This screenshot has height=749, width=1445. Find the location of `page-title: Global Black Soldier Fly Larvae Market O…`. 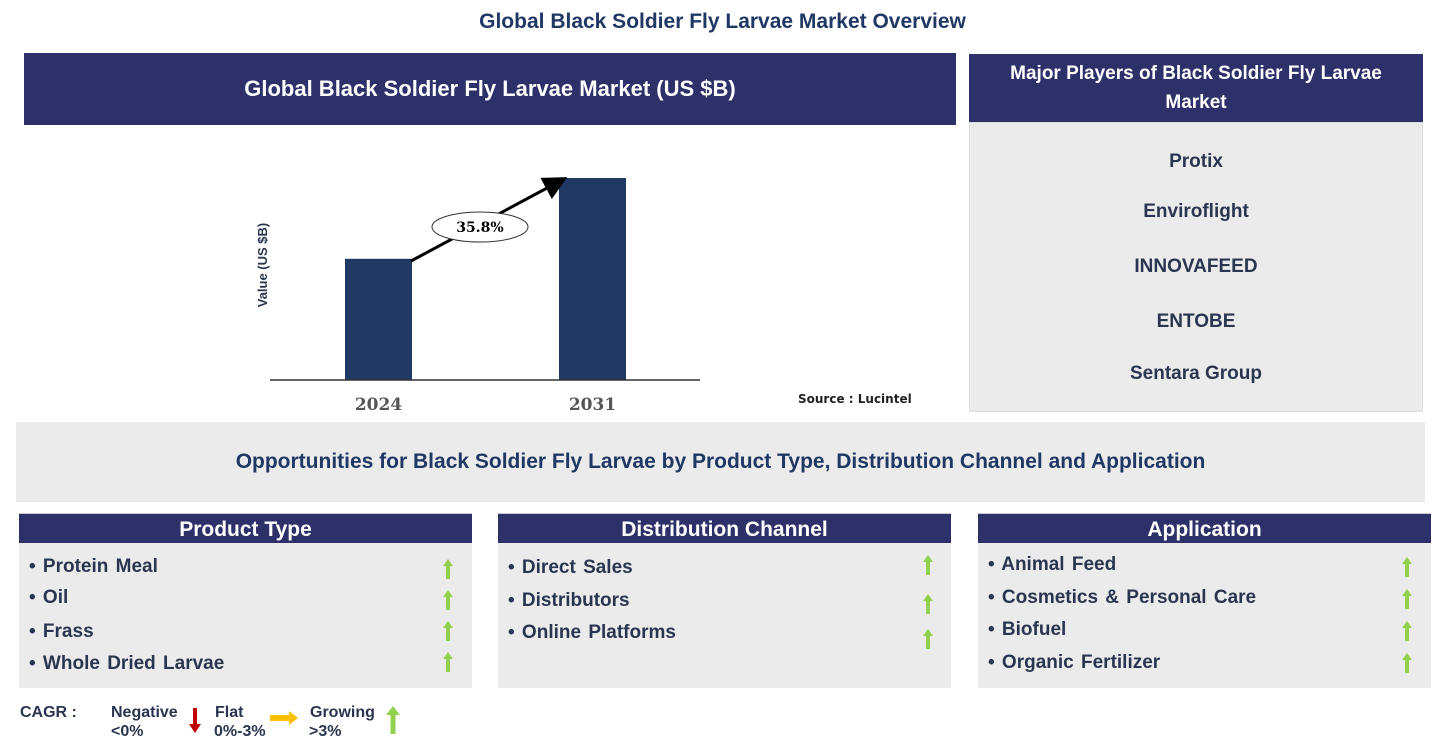

page-title: Global Black Soldier Fly Larvae Market O… is located at coordinates (722, 21).